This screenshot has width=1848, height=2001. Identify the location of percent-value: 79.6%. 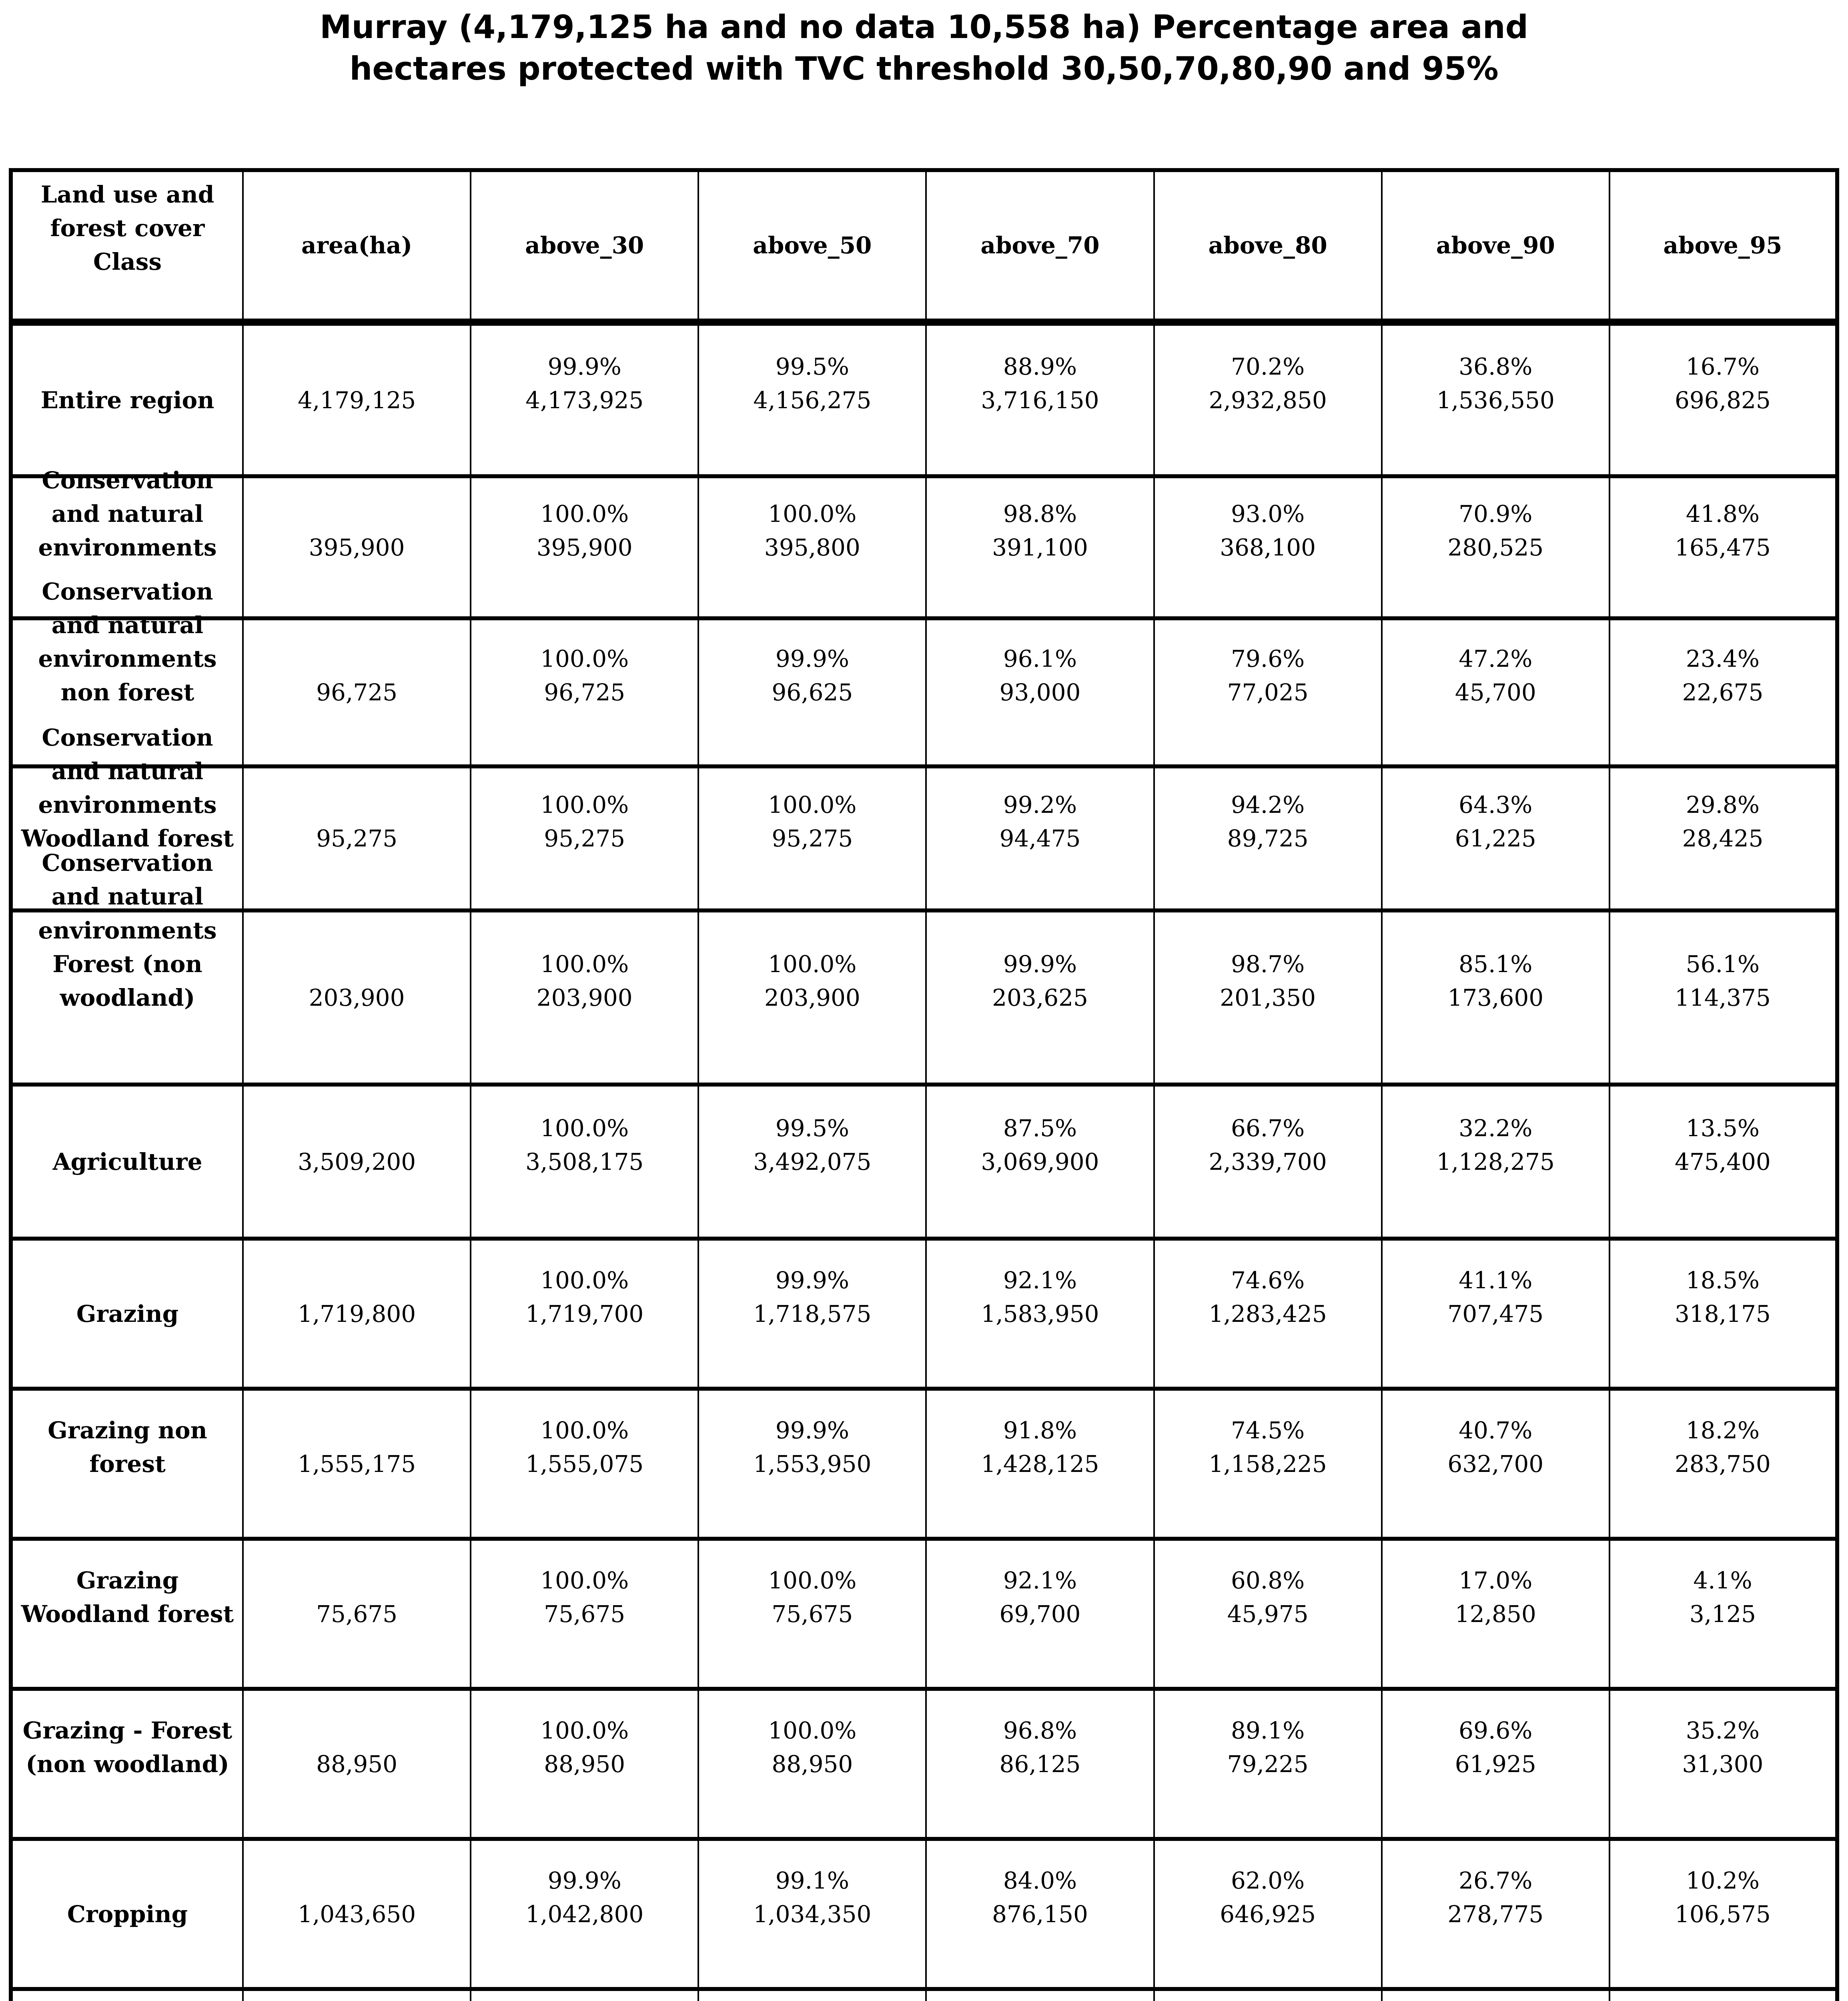
(1268, 659).